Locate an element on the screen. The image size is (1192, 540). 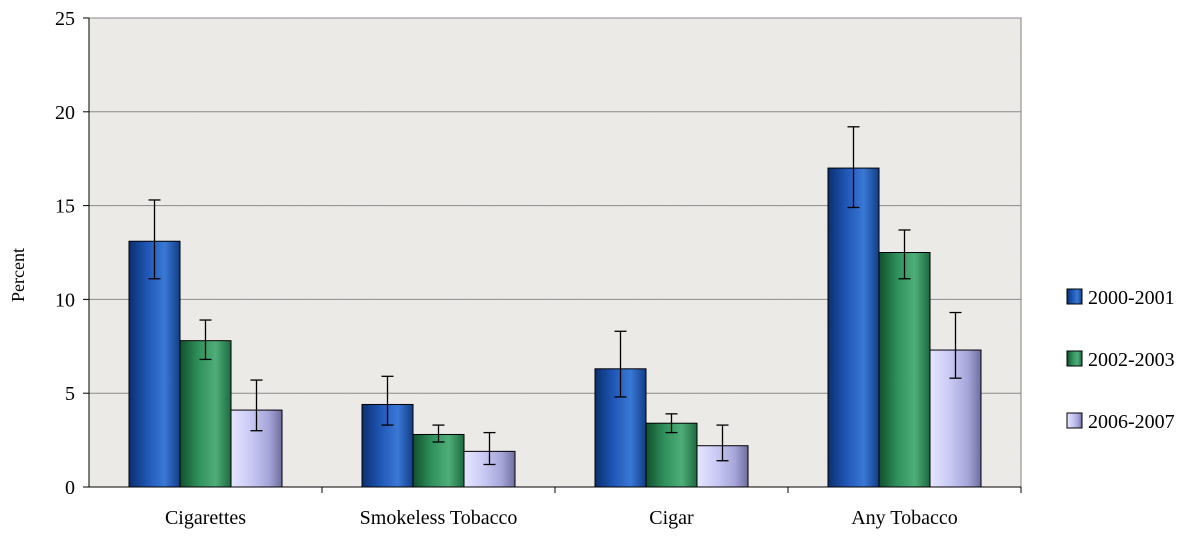
y-tick-label: 0 is located at coordinates (70, 488).